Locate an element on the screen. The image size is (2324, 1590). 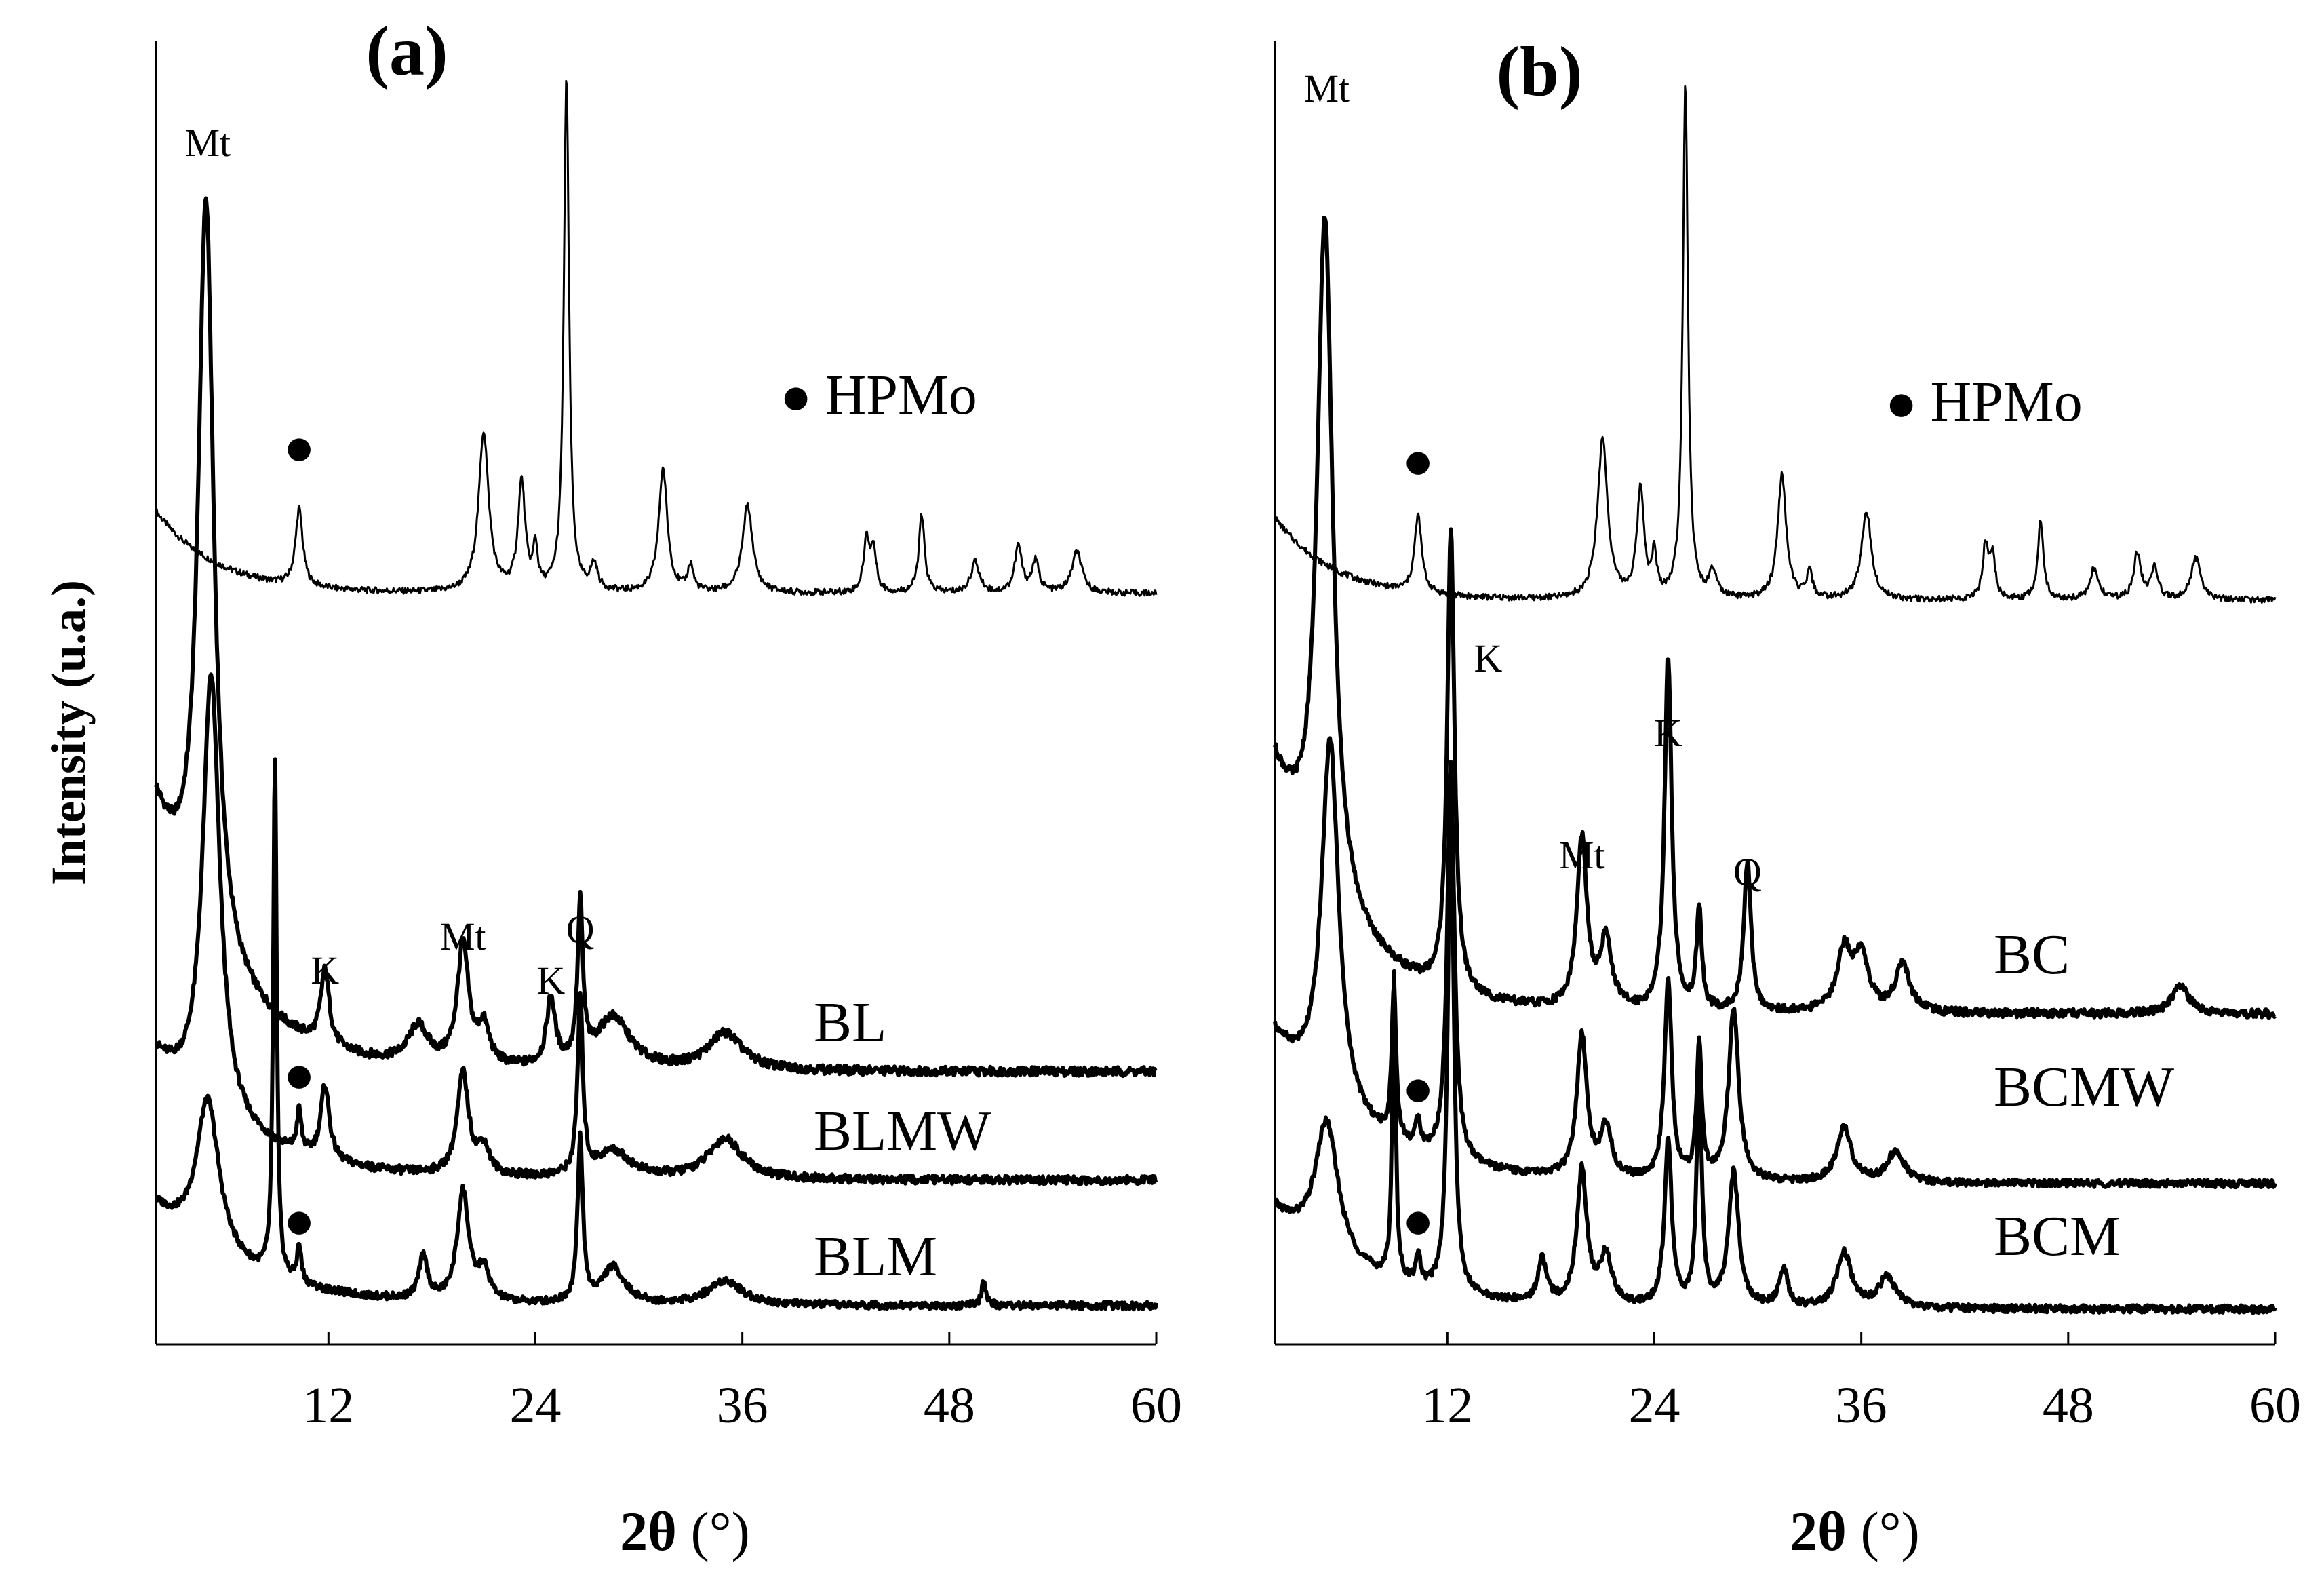
y-axis-label: Intensity (u.a.) is located at coordinates (68, 732).